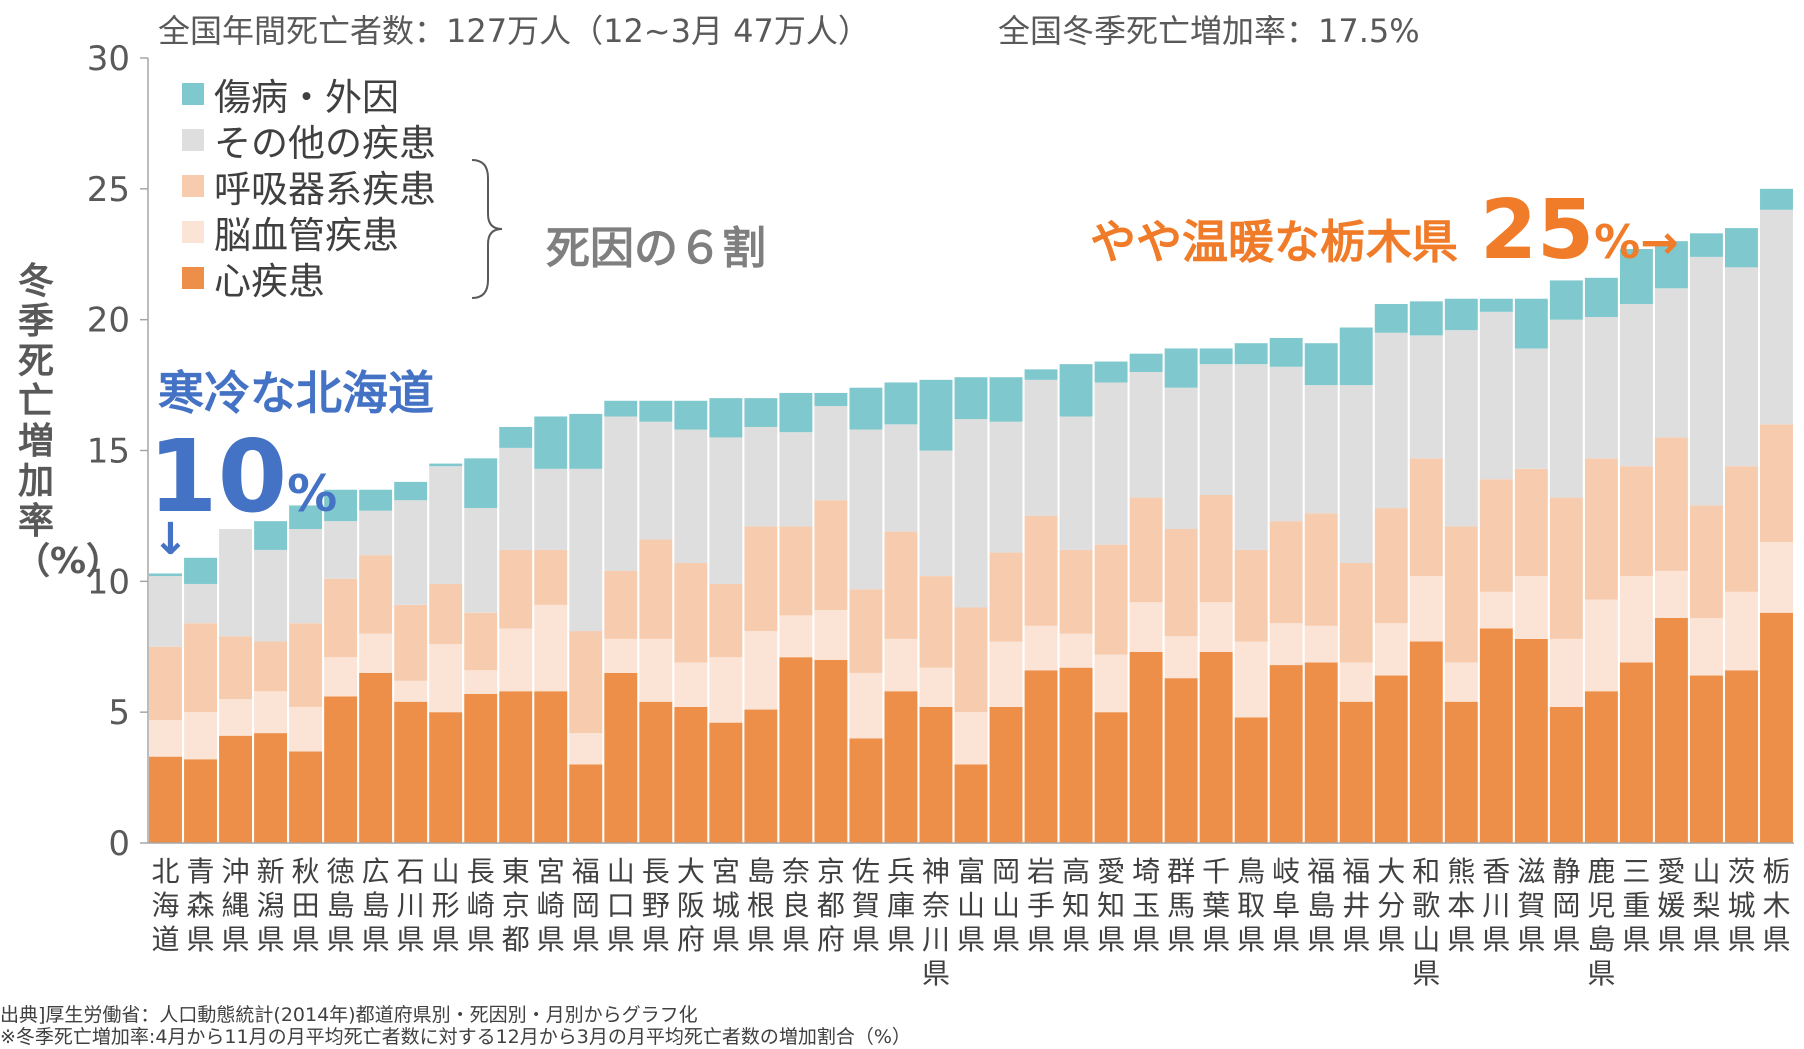 Image resolution: width=1804 pixels, height=1049 pixels. Describe the element at coordinates (1181, 905) in the screenshot. I see `x-tick-label: 群馬県` at that location.